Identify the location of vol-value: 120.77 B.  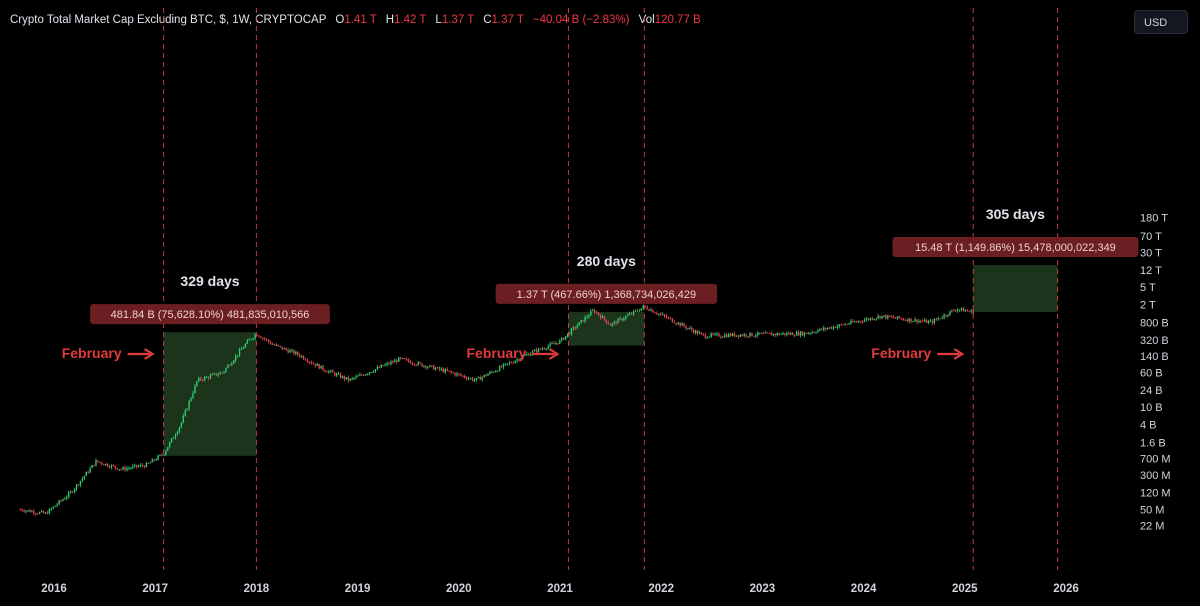
(677, 20).